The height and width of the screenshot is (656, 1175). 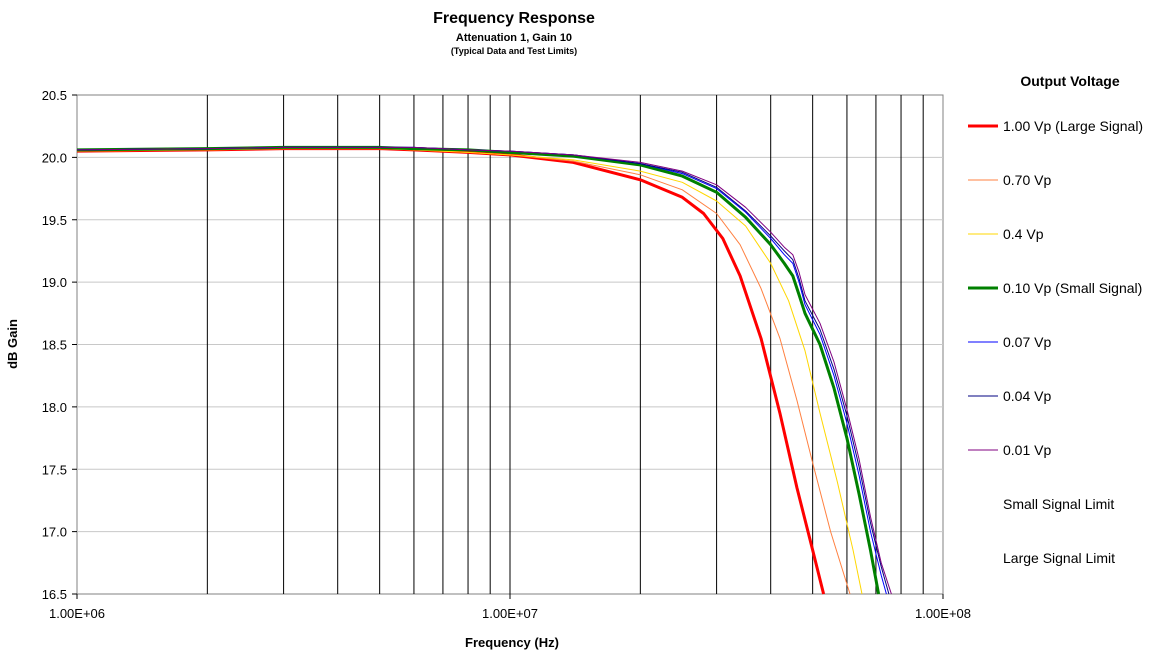 What do you see at coordinates (54, 282) in the screenshot?
I see `y-tick-label: 19.0` at bounding box center [54, 282].